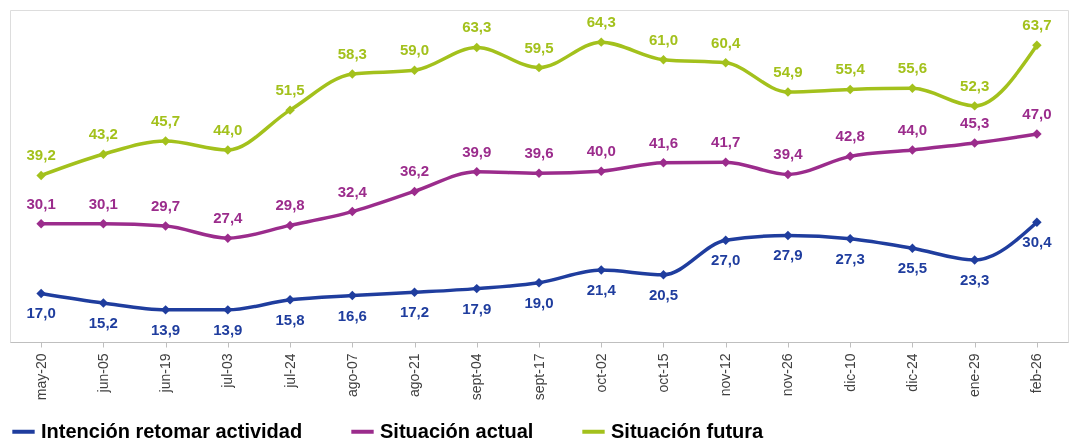  I want to click on data-label: 60,4, so click(726, 42).